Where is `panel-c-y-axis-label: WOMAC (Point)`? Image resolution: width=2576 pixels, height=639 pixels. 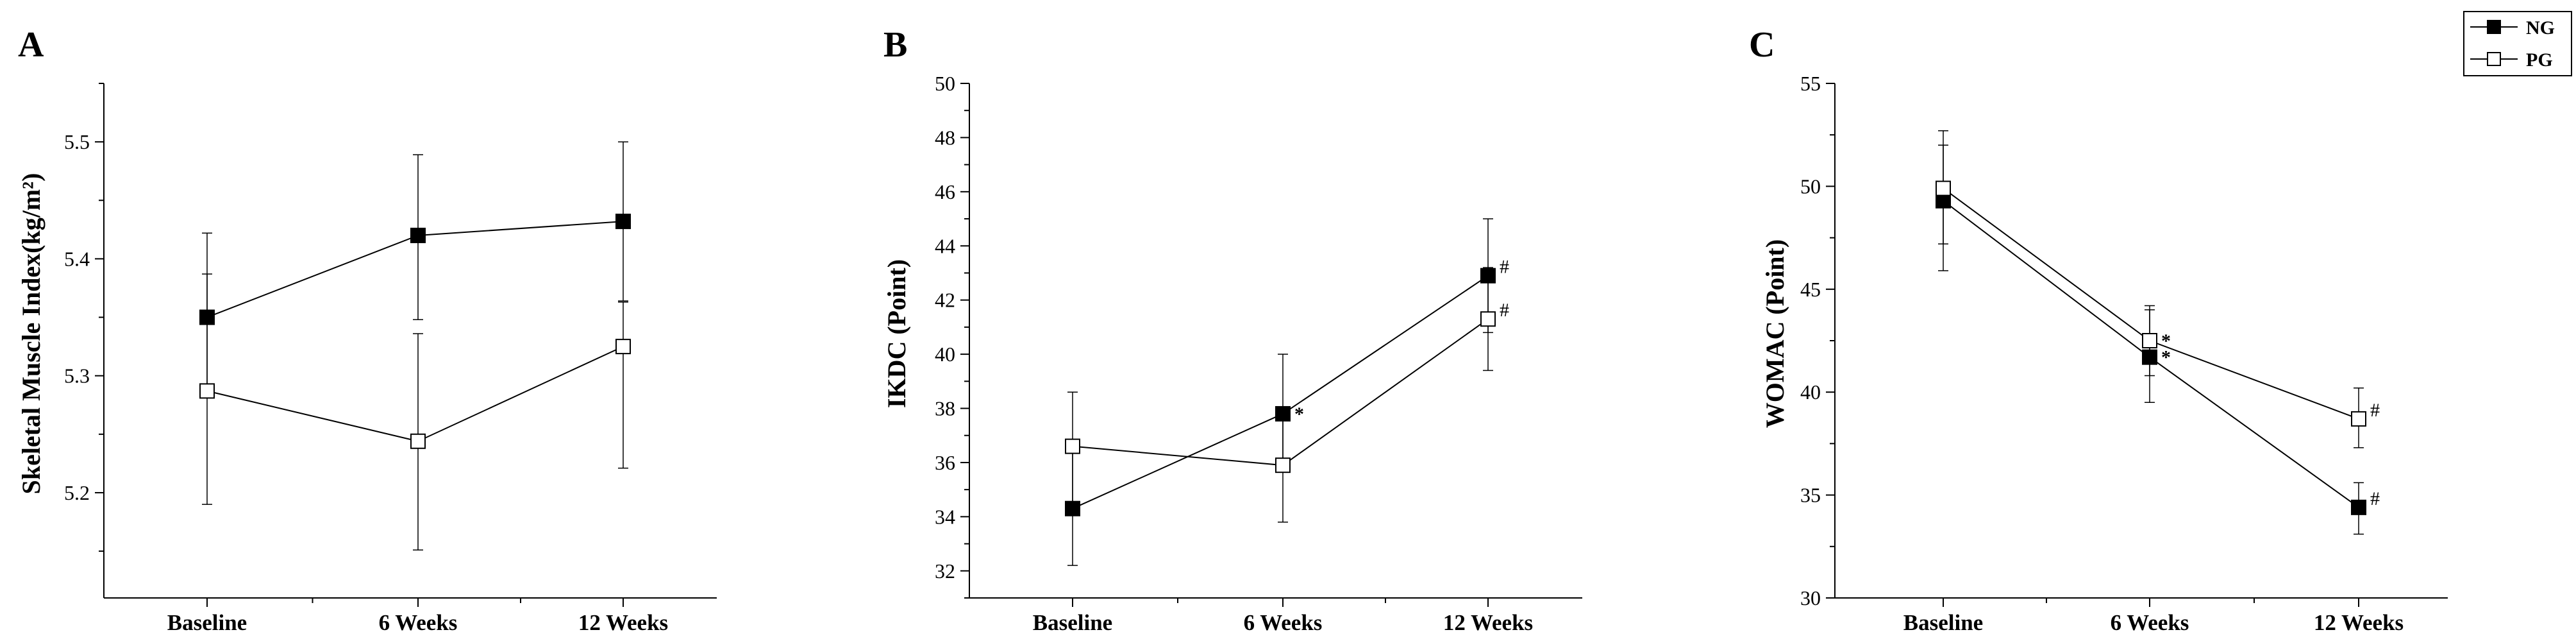
panel-c-y-axis-label: WOMAC (Point) is located at coordinates (1775, 333).